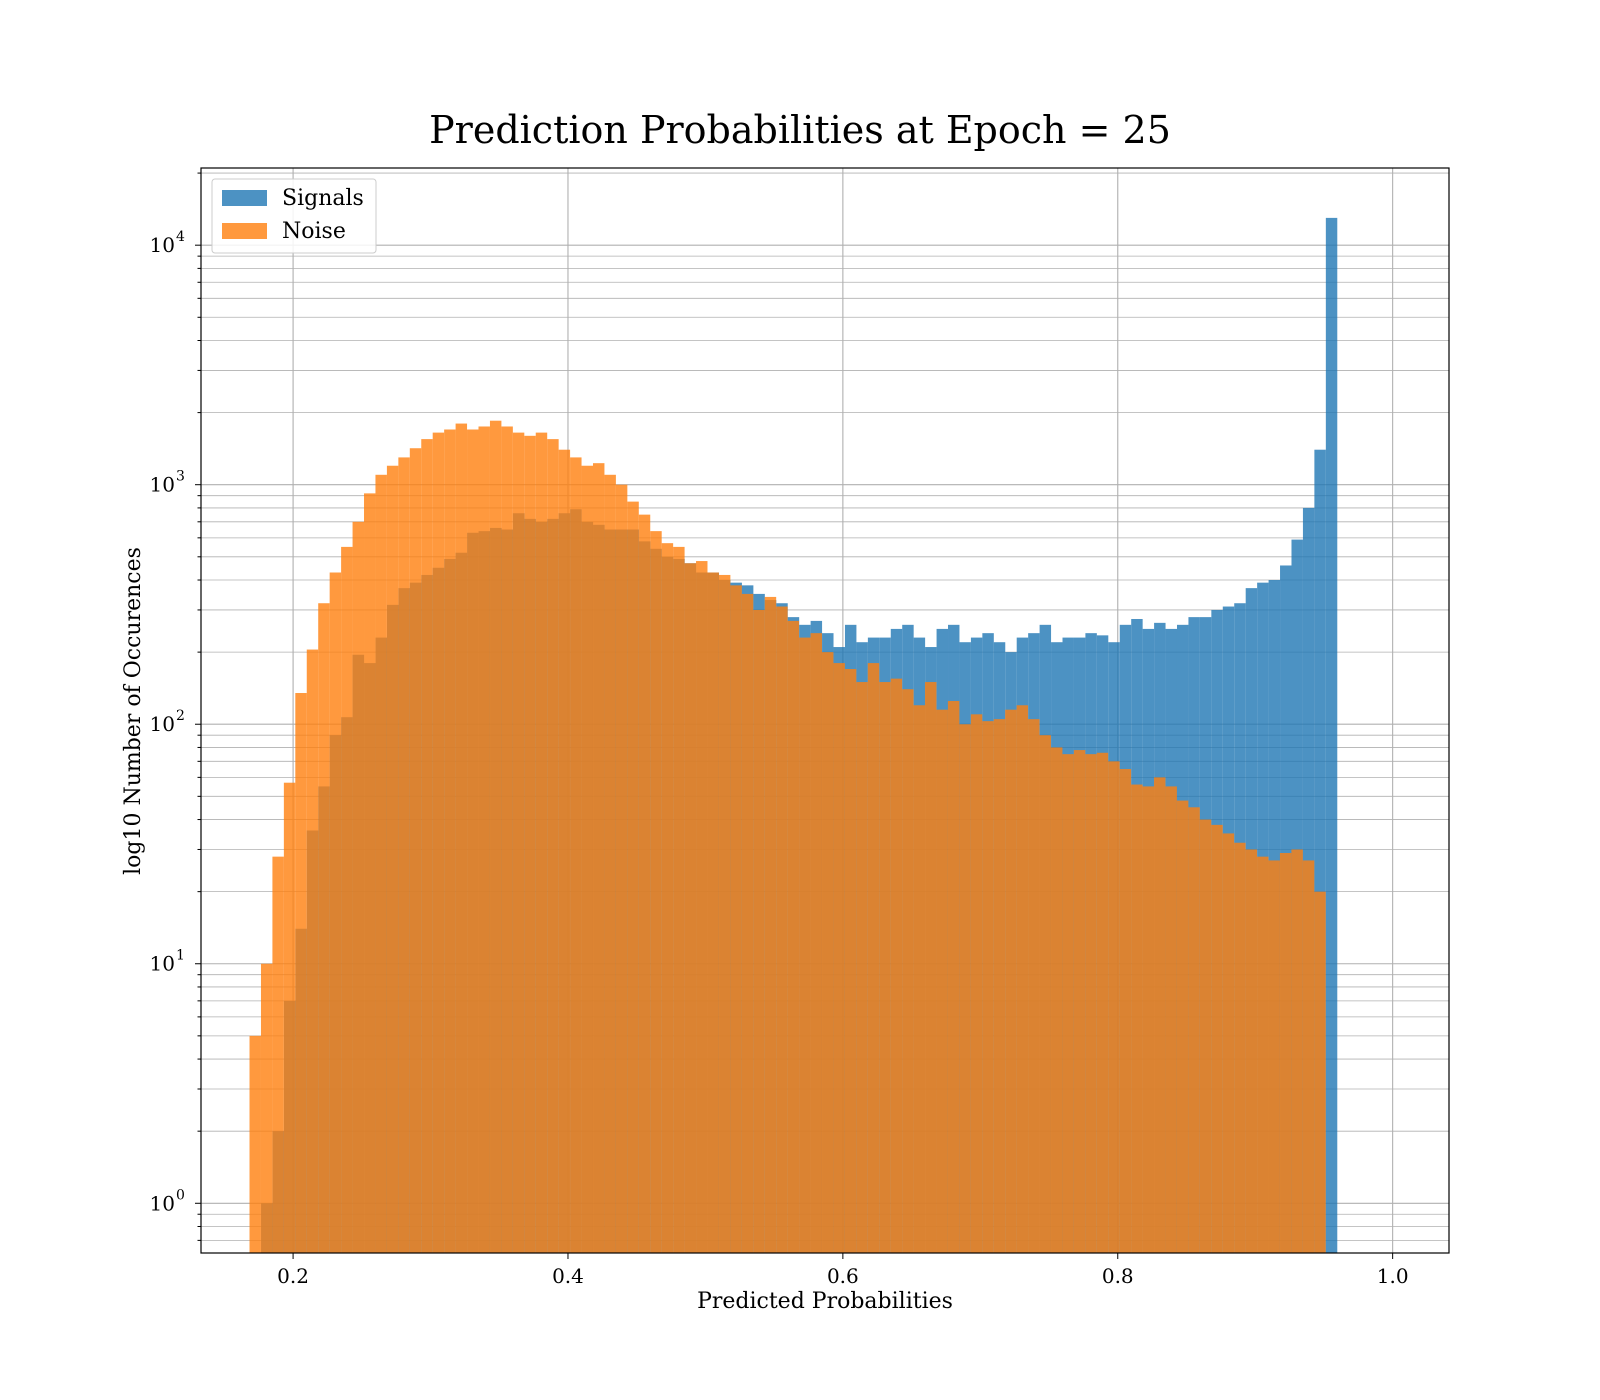 The image size is (1600, 1400). What do you see at coordinates (323, 198) in the screenshot?
I see `legend-label-signals: Signals` at bounding box center [323, 198].